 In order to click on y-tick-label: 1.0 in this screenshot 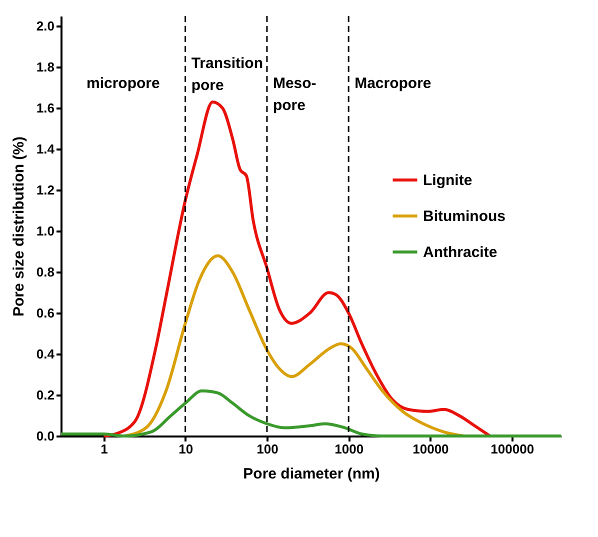, I will do `click(45, 231)`.